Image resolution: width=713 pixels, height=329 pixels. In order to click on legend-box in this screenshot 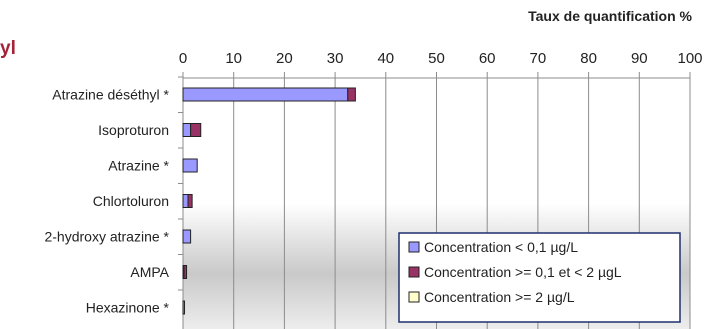, I will do `click(539, 277)`.